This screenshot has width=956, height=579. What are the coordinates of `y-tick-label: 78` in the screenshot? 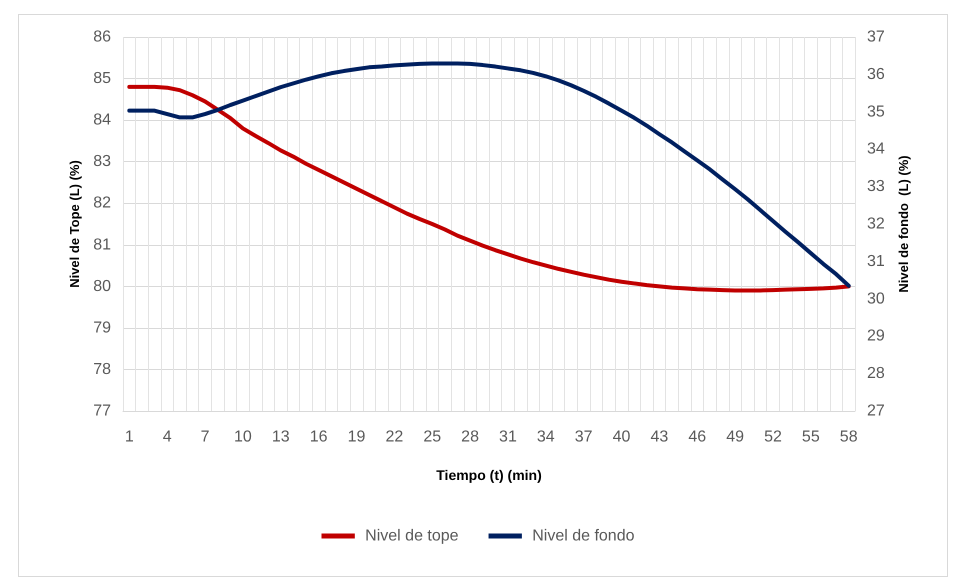 It's located at (102, 369).